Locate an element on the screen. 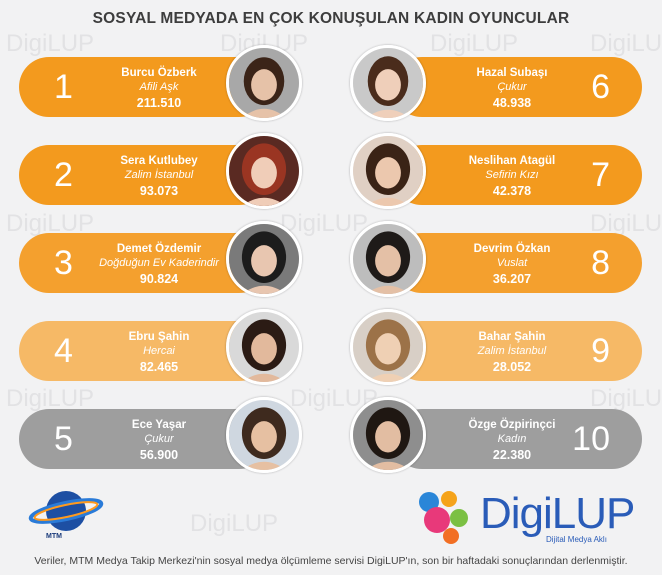 The height and width of the screenshot is (575, 662). mention-score: 36.207 is located at coordinates (512, 279).